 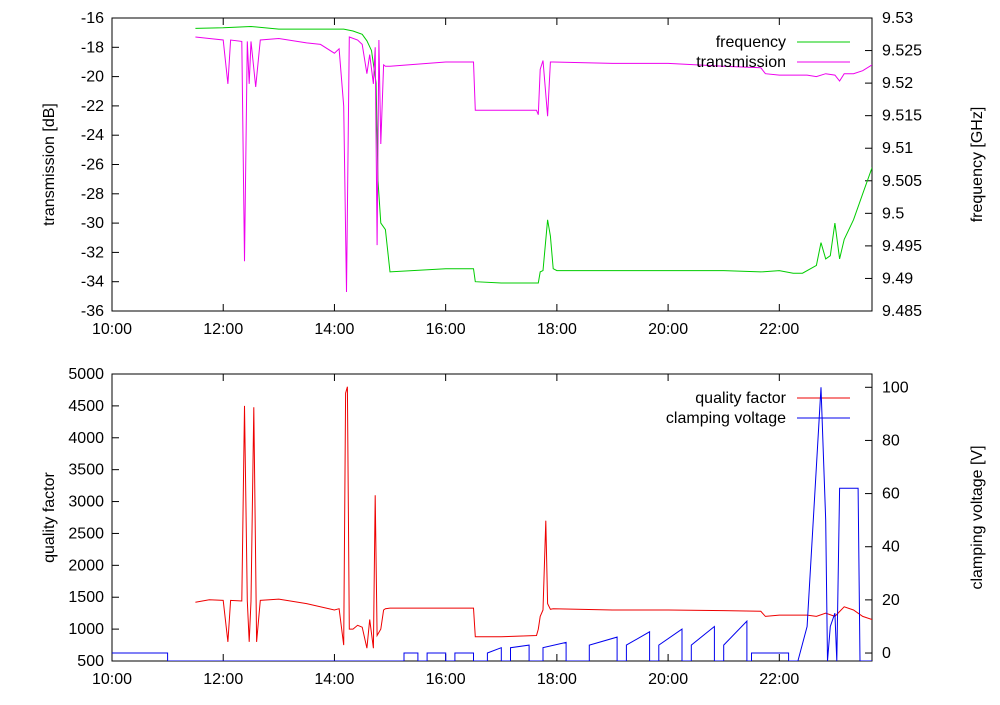 What do you see at coordinates (740, 398) in the screenshot?
I see `bottom-legend-quality-factor-label: quality factor` at bounding box center [740, 398].